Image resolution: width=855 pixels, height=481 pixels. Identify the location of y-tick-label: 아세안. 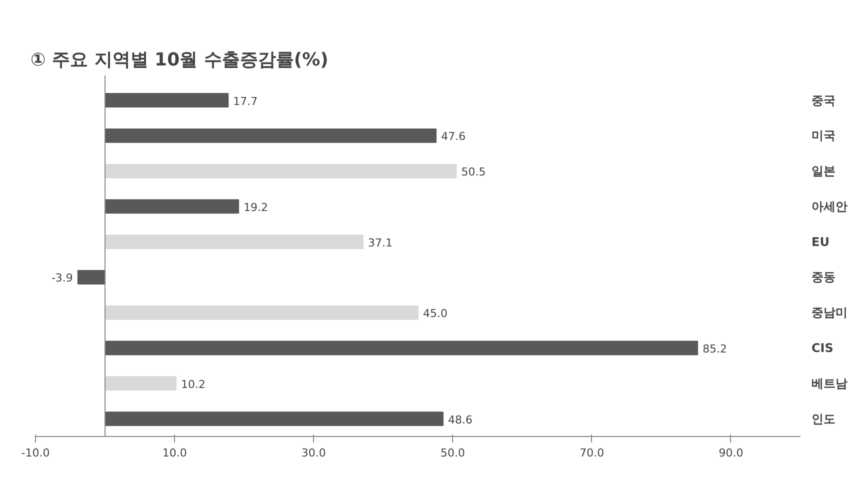
(830, 206).